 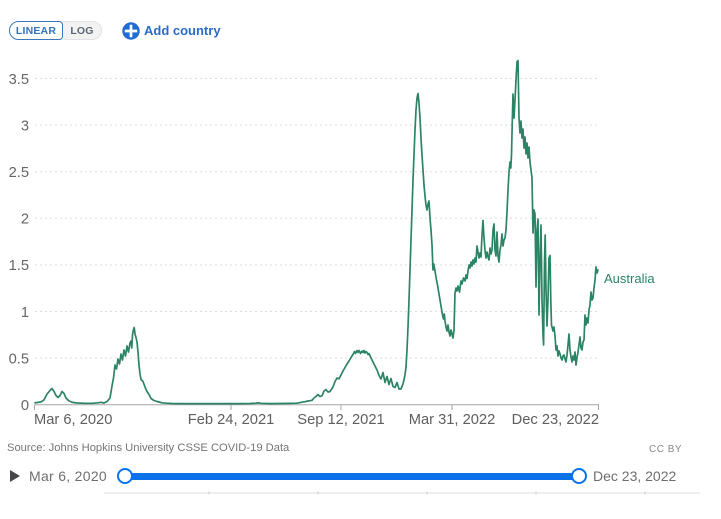 What do you see at coordinates (340, 420) in the screenshot?
I see `svg-text: Sep 12, 2021` at bounding box center [340, 420].